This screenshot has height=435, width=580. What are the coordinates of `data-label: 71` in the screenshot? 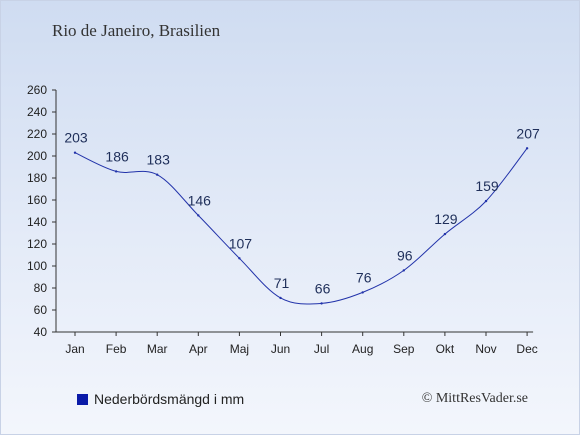 It's located at (282, 283).